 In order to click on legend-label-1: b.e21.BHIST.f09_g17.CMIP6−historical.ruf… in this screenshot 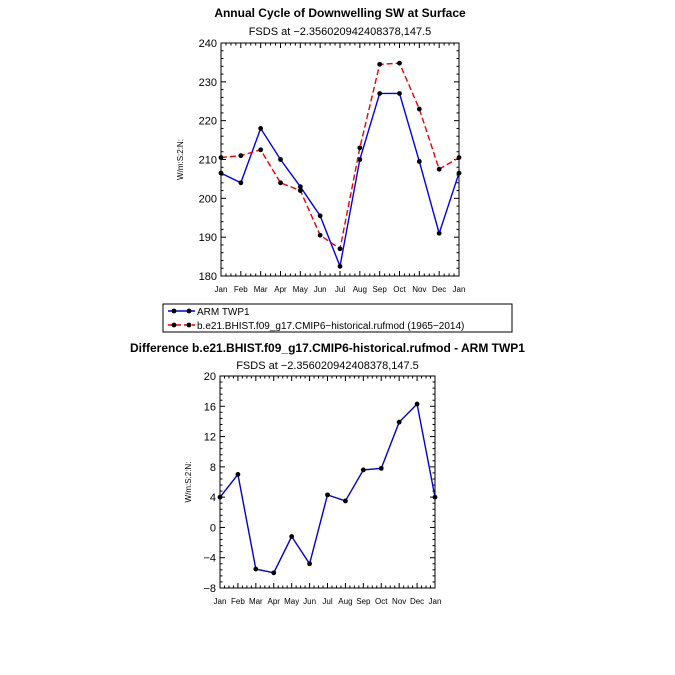, I will do `click(330, 326)`.